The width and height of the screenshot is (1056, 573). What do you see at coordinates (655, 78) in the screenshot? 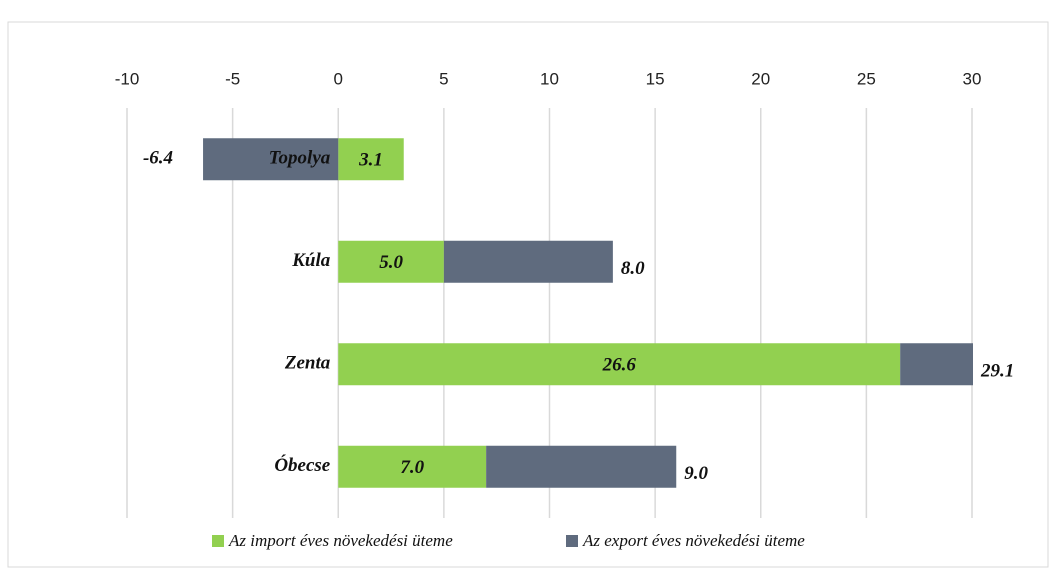
I see `x-tick-label: 15` at bounding box center [655, 78].